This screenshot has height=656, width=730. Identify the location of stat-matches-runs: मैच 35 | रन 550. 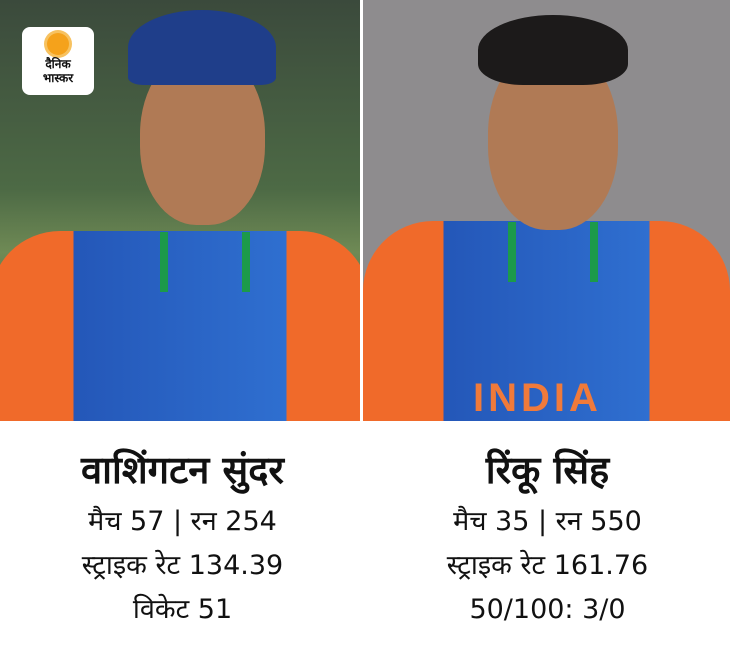
(547, 521).